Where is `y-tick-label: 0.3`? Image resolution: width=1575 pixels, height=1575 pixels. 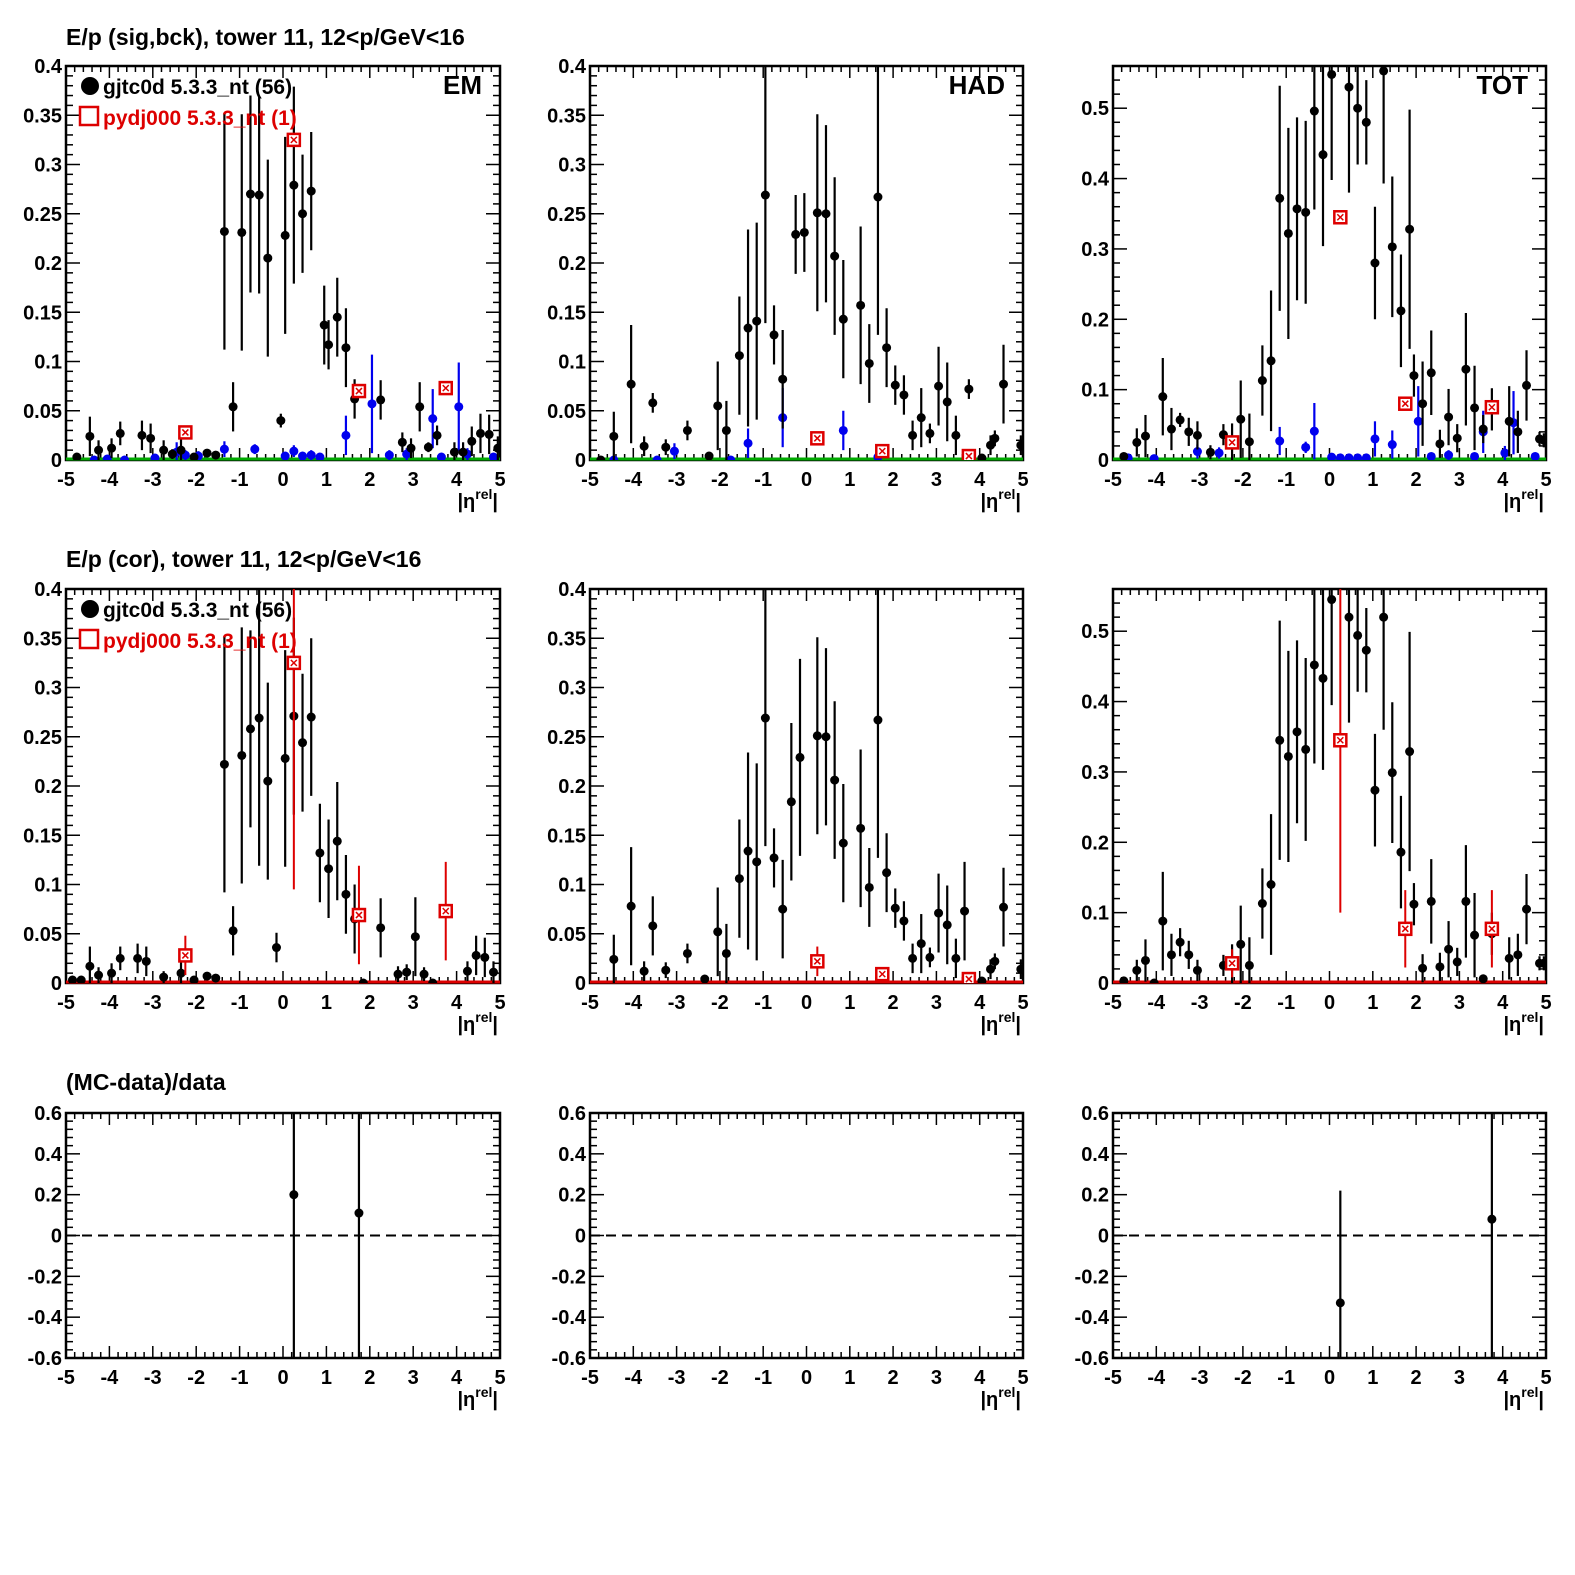
y-tick-label: 0.3 is located at coordinates (1095, 250).